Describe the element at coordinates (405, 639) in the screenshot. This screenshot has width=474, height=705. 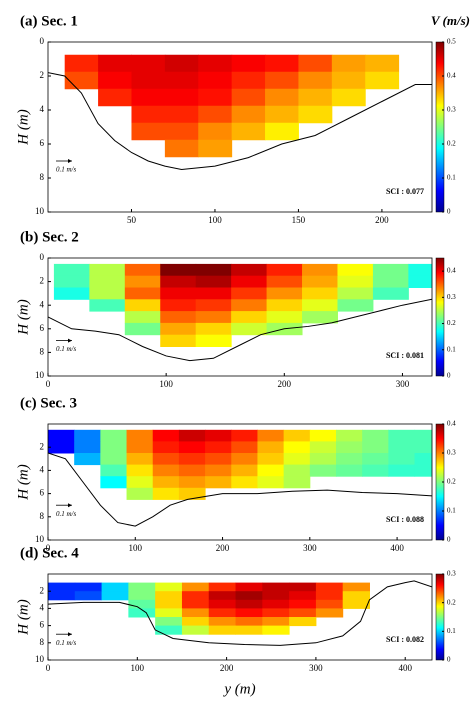
I see `sci-label: SCI : 0.082` at that location.